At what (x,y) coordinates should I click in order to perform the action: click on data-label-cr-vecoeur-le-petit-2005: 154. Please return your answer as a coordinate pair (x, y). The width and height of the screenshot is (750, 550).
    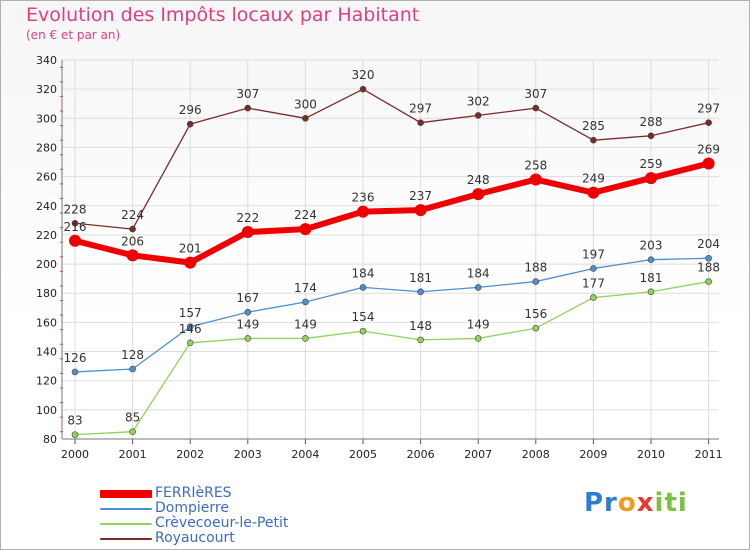
    Looking at the image, I should click on (363, 317).